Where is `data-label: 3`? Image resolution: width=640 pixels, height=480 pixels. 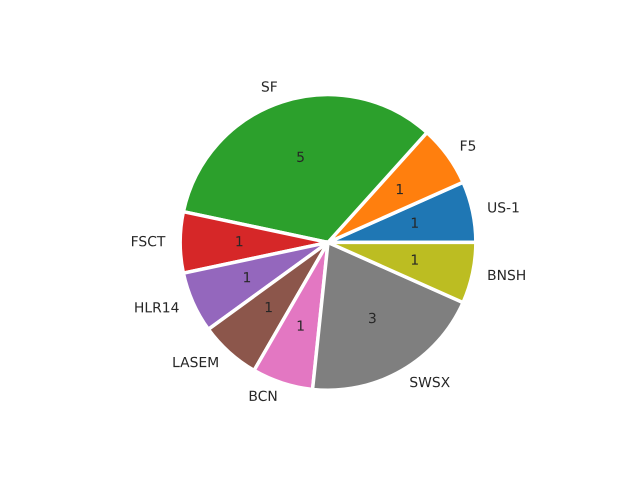 data-label: 3 is located at coordinates (372, 318).